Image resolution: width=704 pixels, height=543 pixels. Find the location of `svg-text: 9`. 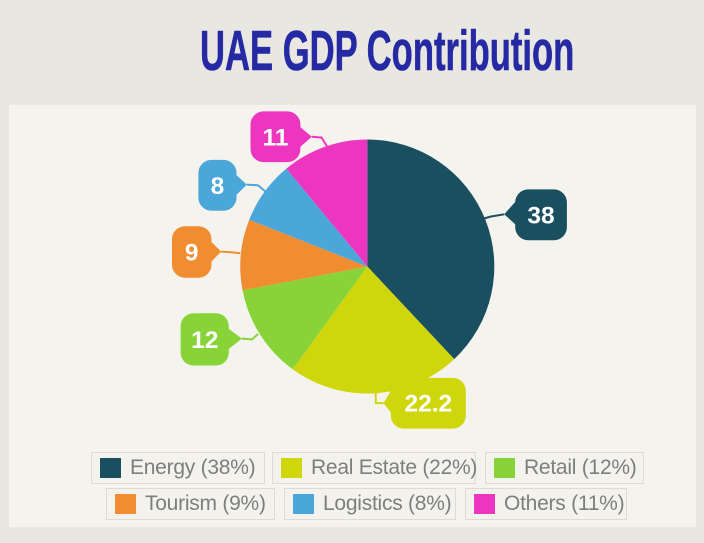

svg-text: 9 is located at coordinates (192, 253).